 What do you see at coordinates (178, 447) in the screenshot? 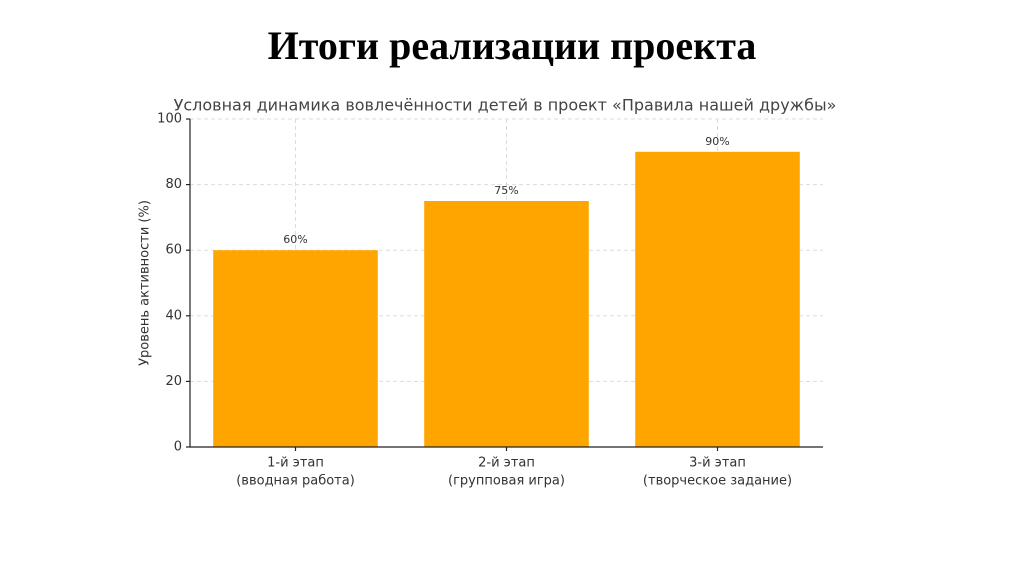
I see `y-tick-label: 0` at bounding box center [178, 447].